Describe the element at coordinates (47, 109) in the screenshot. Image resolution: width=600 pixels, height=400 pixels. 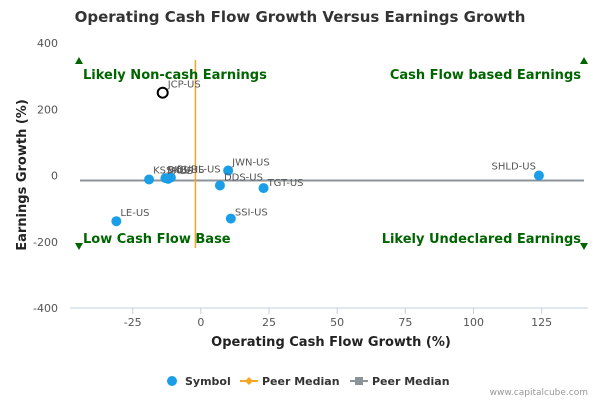
I see `y-tick-label: 200` at that location.